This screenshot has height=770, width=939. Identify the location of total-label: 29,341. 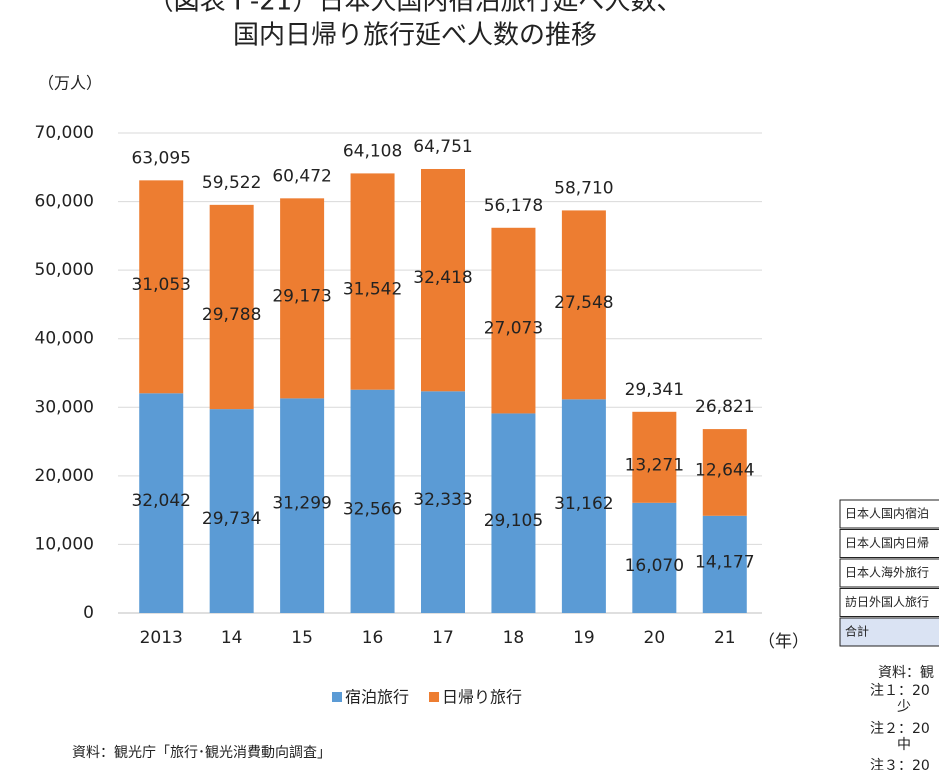
(654, 390).